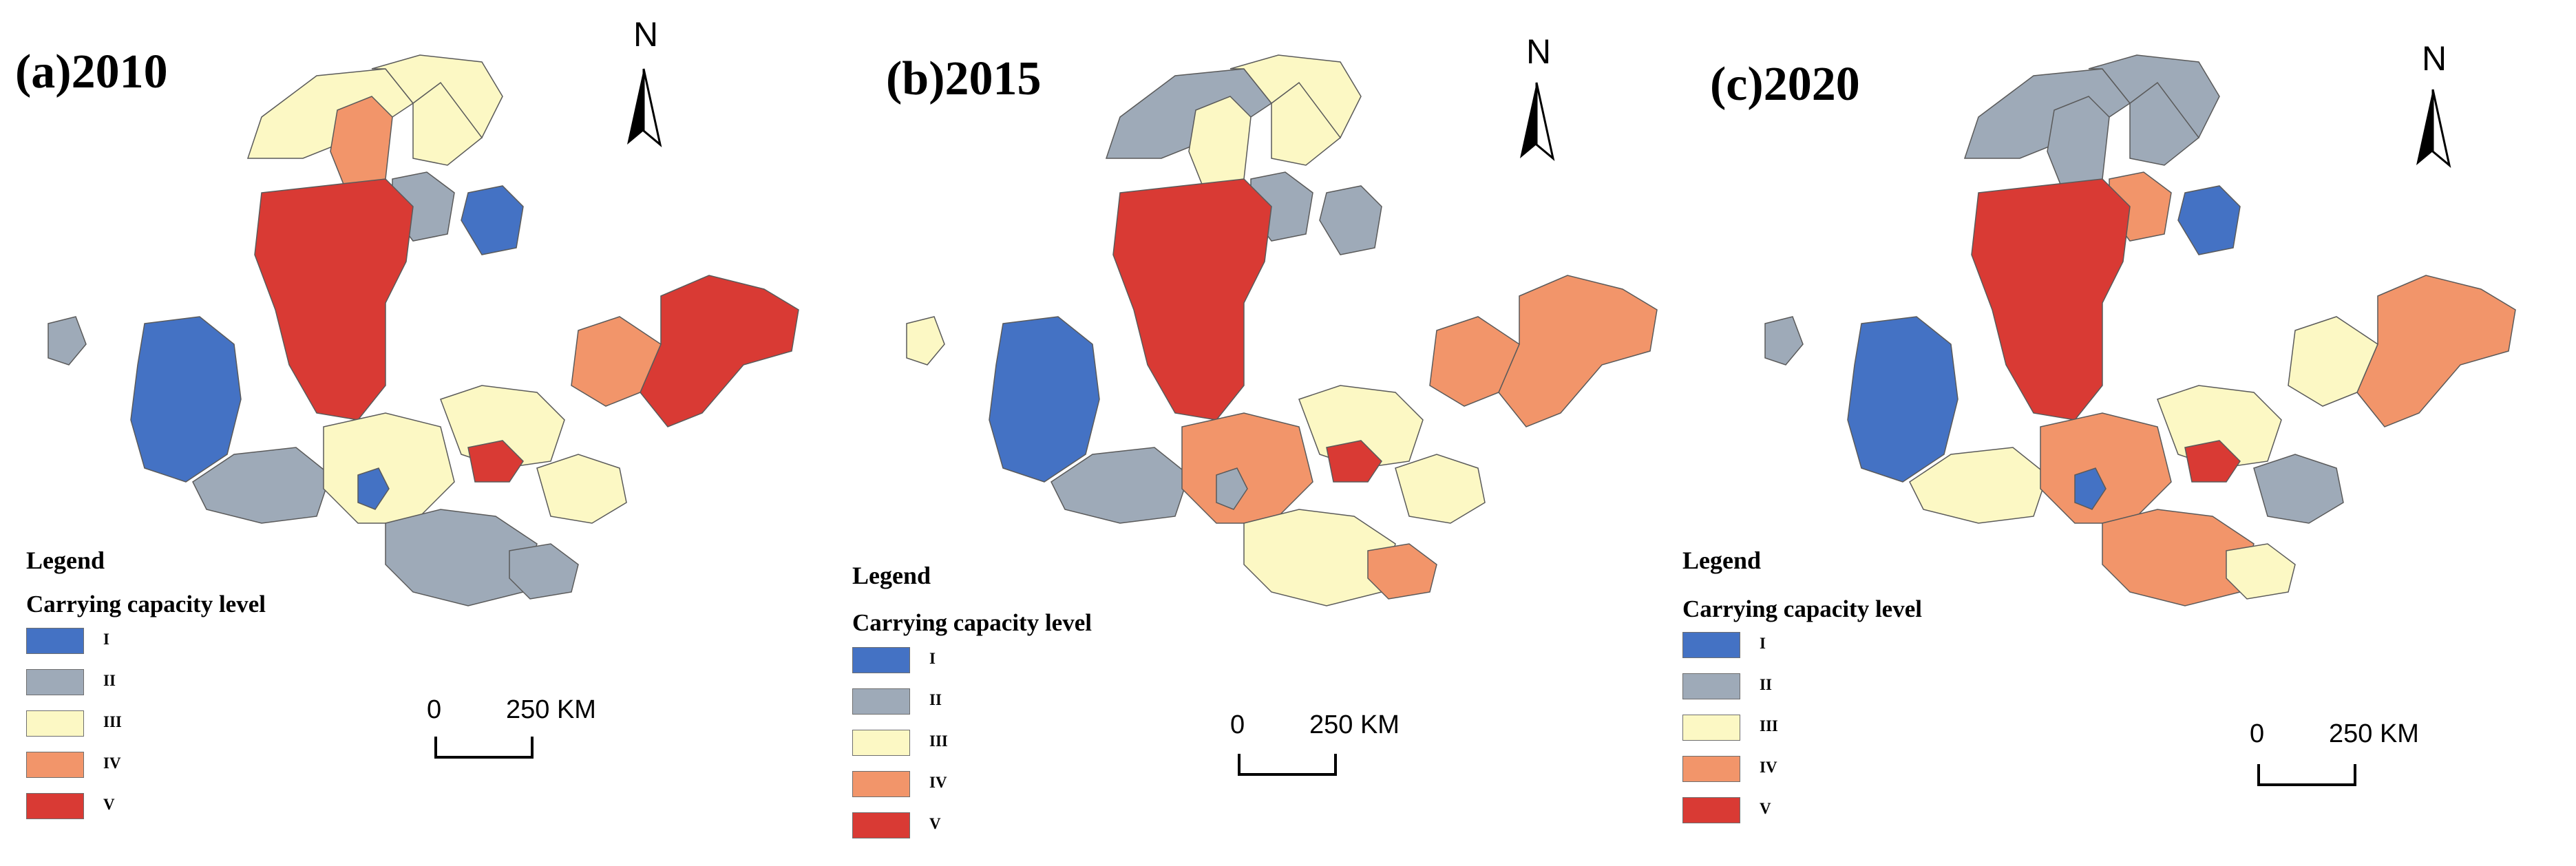  Describe the element at coordinates (91, 72) in the screenshot. I see `panel-title: (a)2010` at that location.